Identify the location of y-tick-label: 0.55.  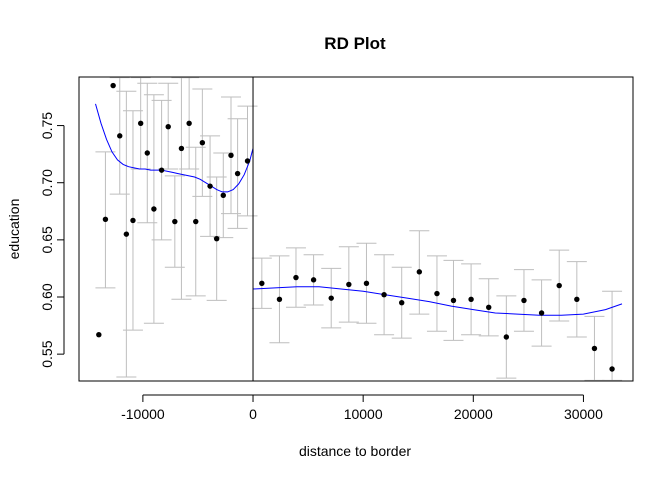
(47, 353).